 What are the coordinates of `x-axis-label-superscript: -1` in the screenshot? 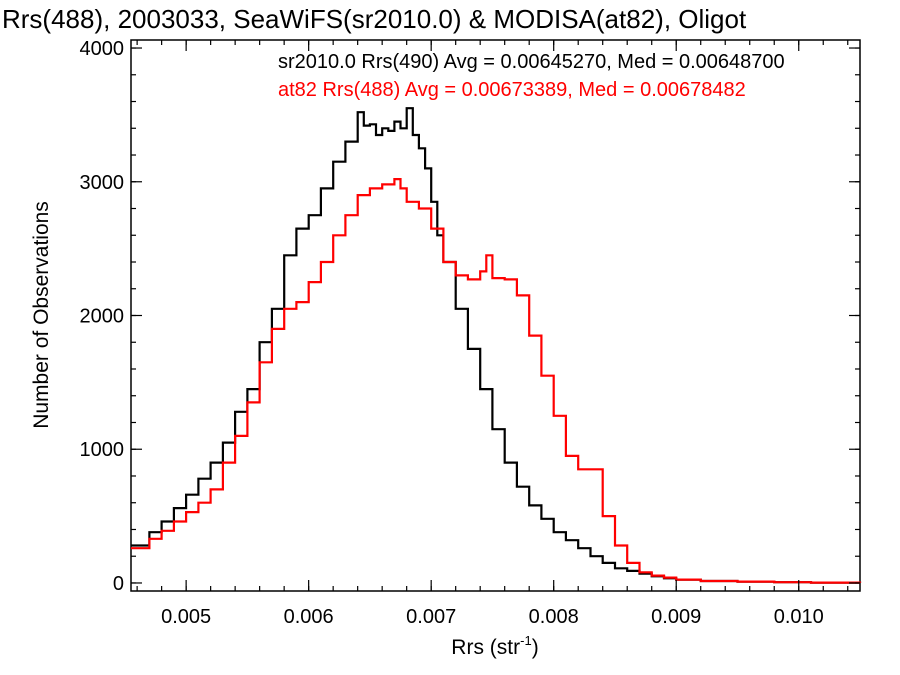 It's located at (526, 640).